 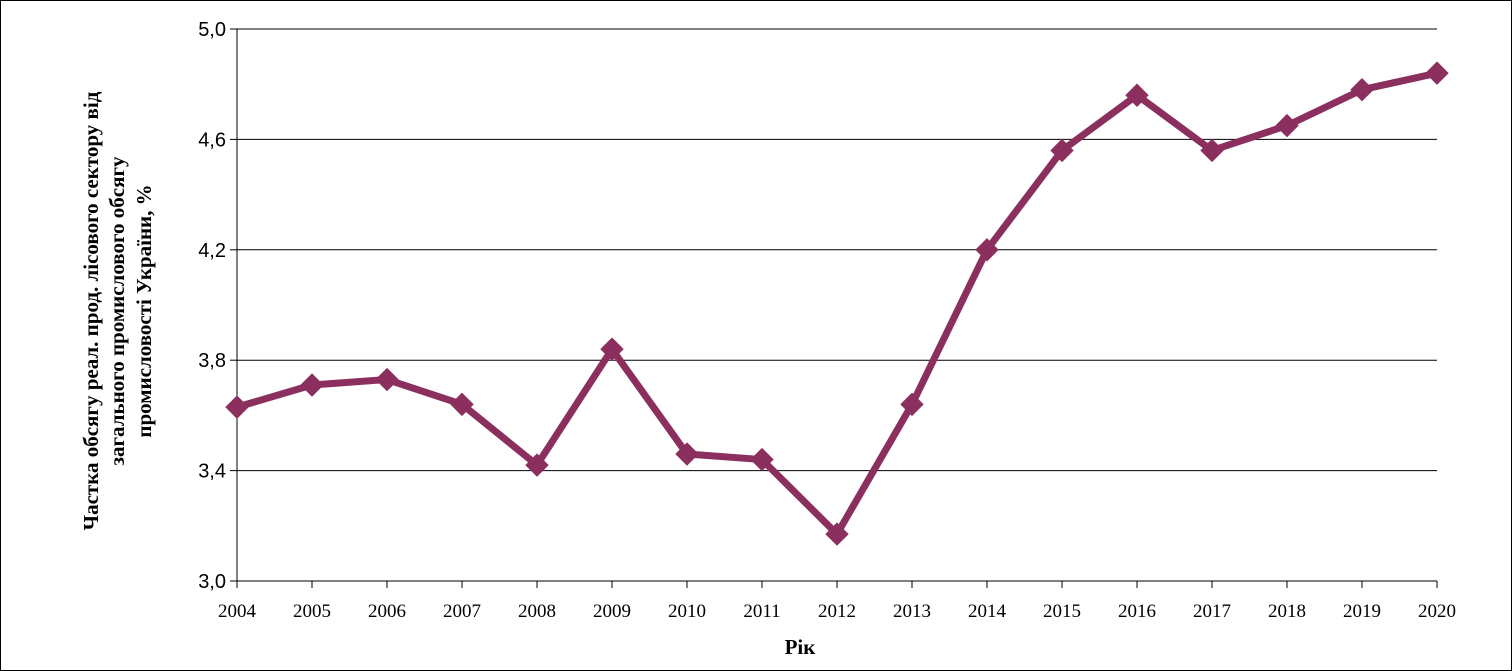 I want to click on x-tick-label: 2010, so click(x=687, y=611).